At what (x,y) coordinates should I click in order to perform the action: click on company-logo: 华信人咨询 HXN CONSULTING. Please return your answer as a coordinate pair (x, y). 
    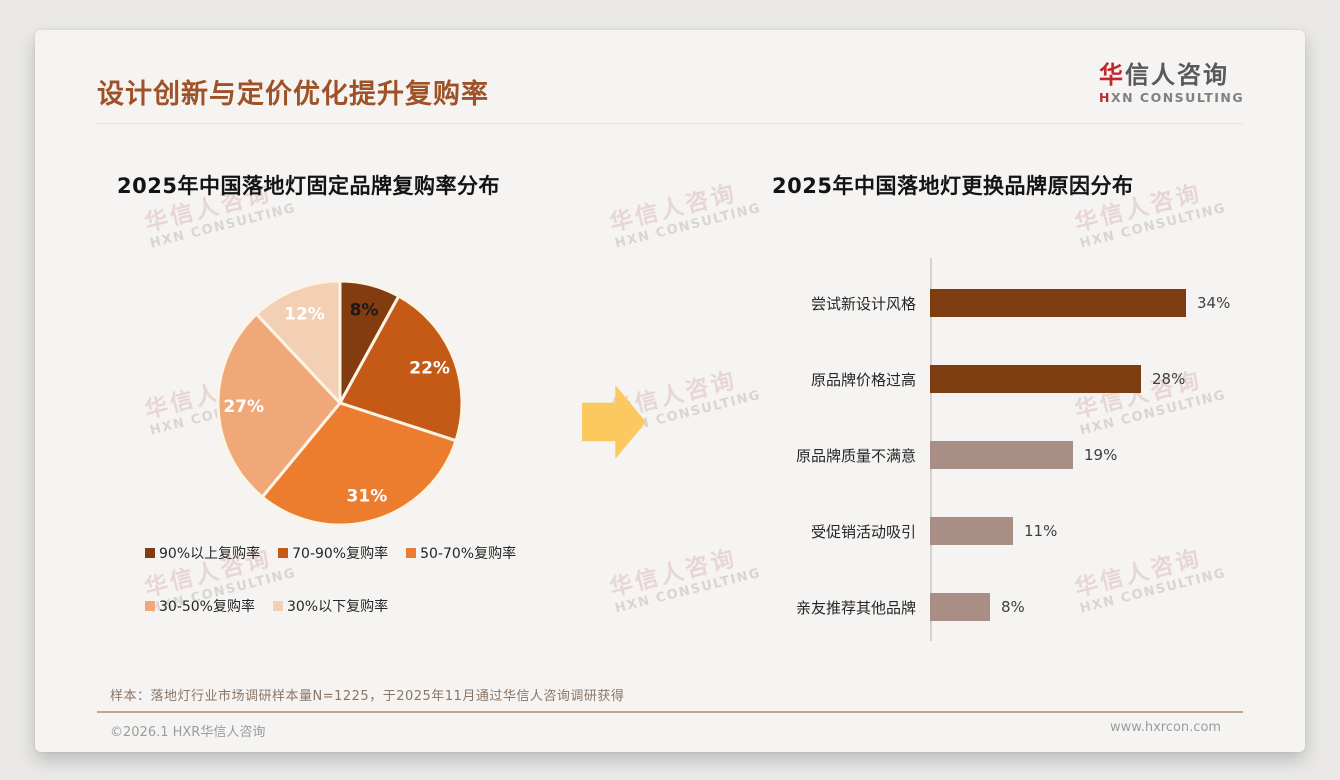
    Looking at the image, I should click on (1171, 82).